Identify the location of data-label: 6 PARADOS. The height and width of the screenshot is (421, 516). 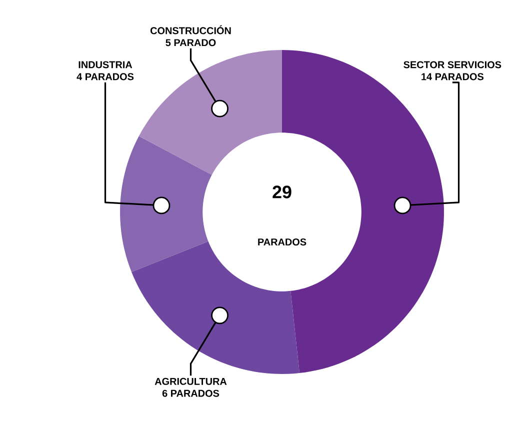
(191, 393).